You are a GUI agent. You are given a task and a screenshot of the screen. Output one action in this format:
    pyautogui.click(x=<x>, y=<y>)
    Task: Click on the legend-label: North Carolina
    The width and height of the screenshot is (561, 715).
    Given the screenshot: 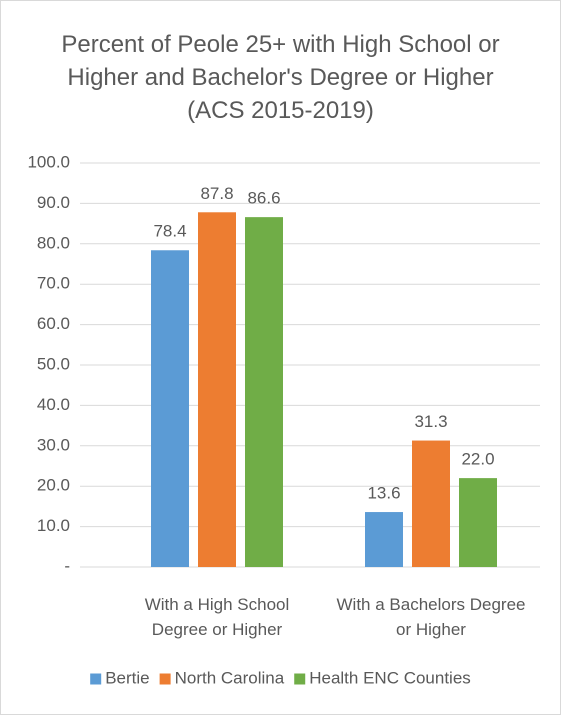 What is the action you would take?
    pyautogui.click(x=230, y=677)
    